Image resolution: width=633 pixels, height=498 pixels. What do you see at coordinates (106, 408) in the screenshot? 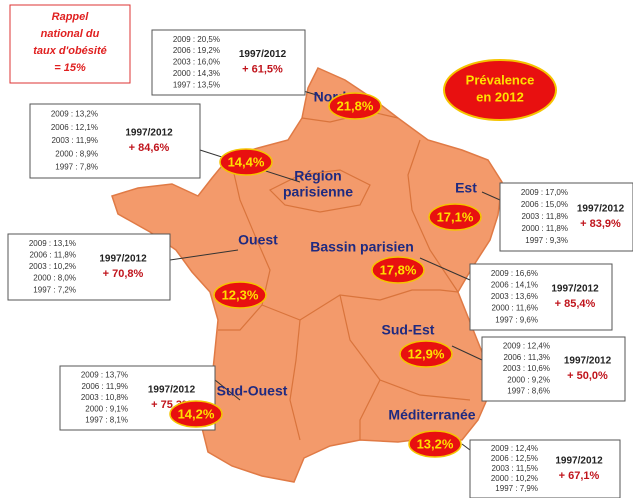
I see `history-line: 2000 : 9,1%` at bounding box center [106, 408].